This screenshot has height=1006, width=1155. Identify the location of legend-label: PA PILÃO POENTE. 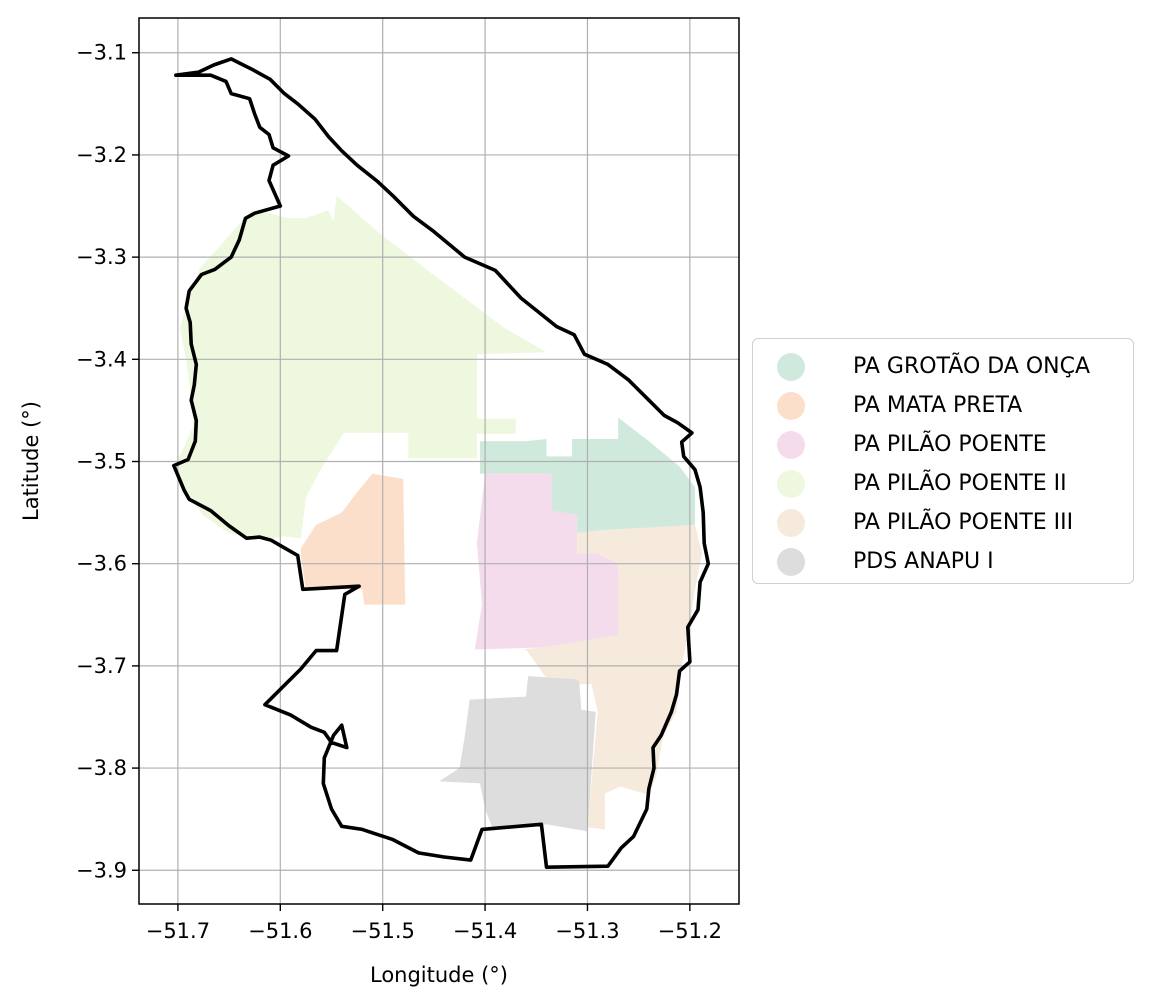
(950, 444).